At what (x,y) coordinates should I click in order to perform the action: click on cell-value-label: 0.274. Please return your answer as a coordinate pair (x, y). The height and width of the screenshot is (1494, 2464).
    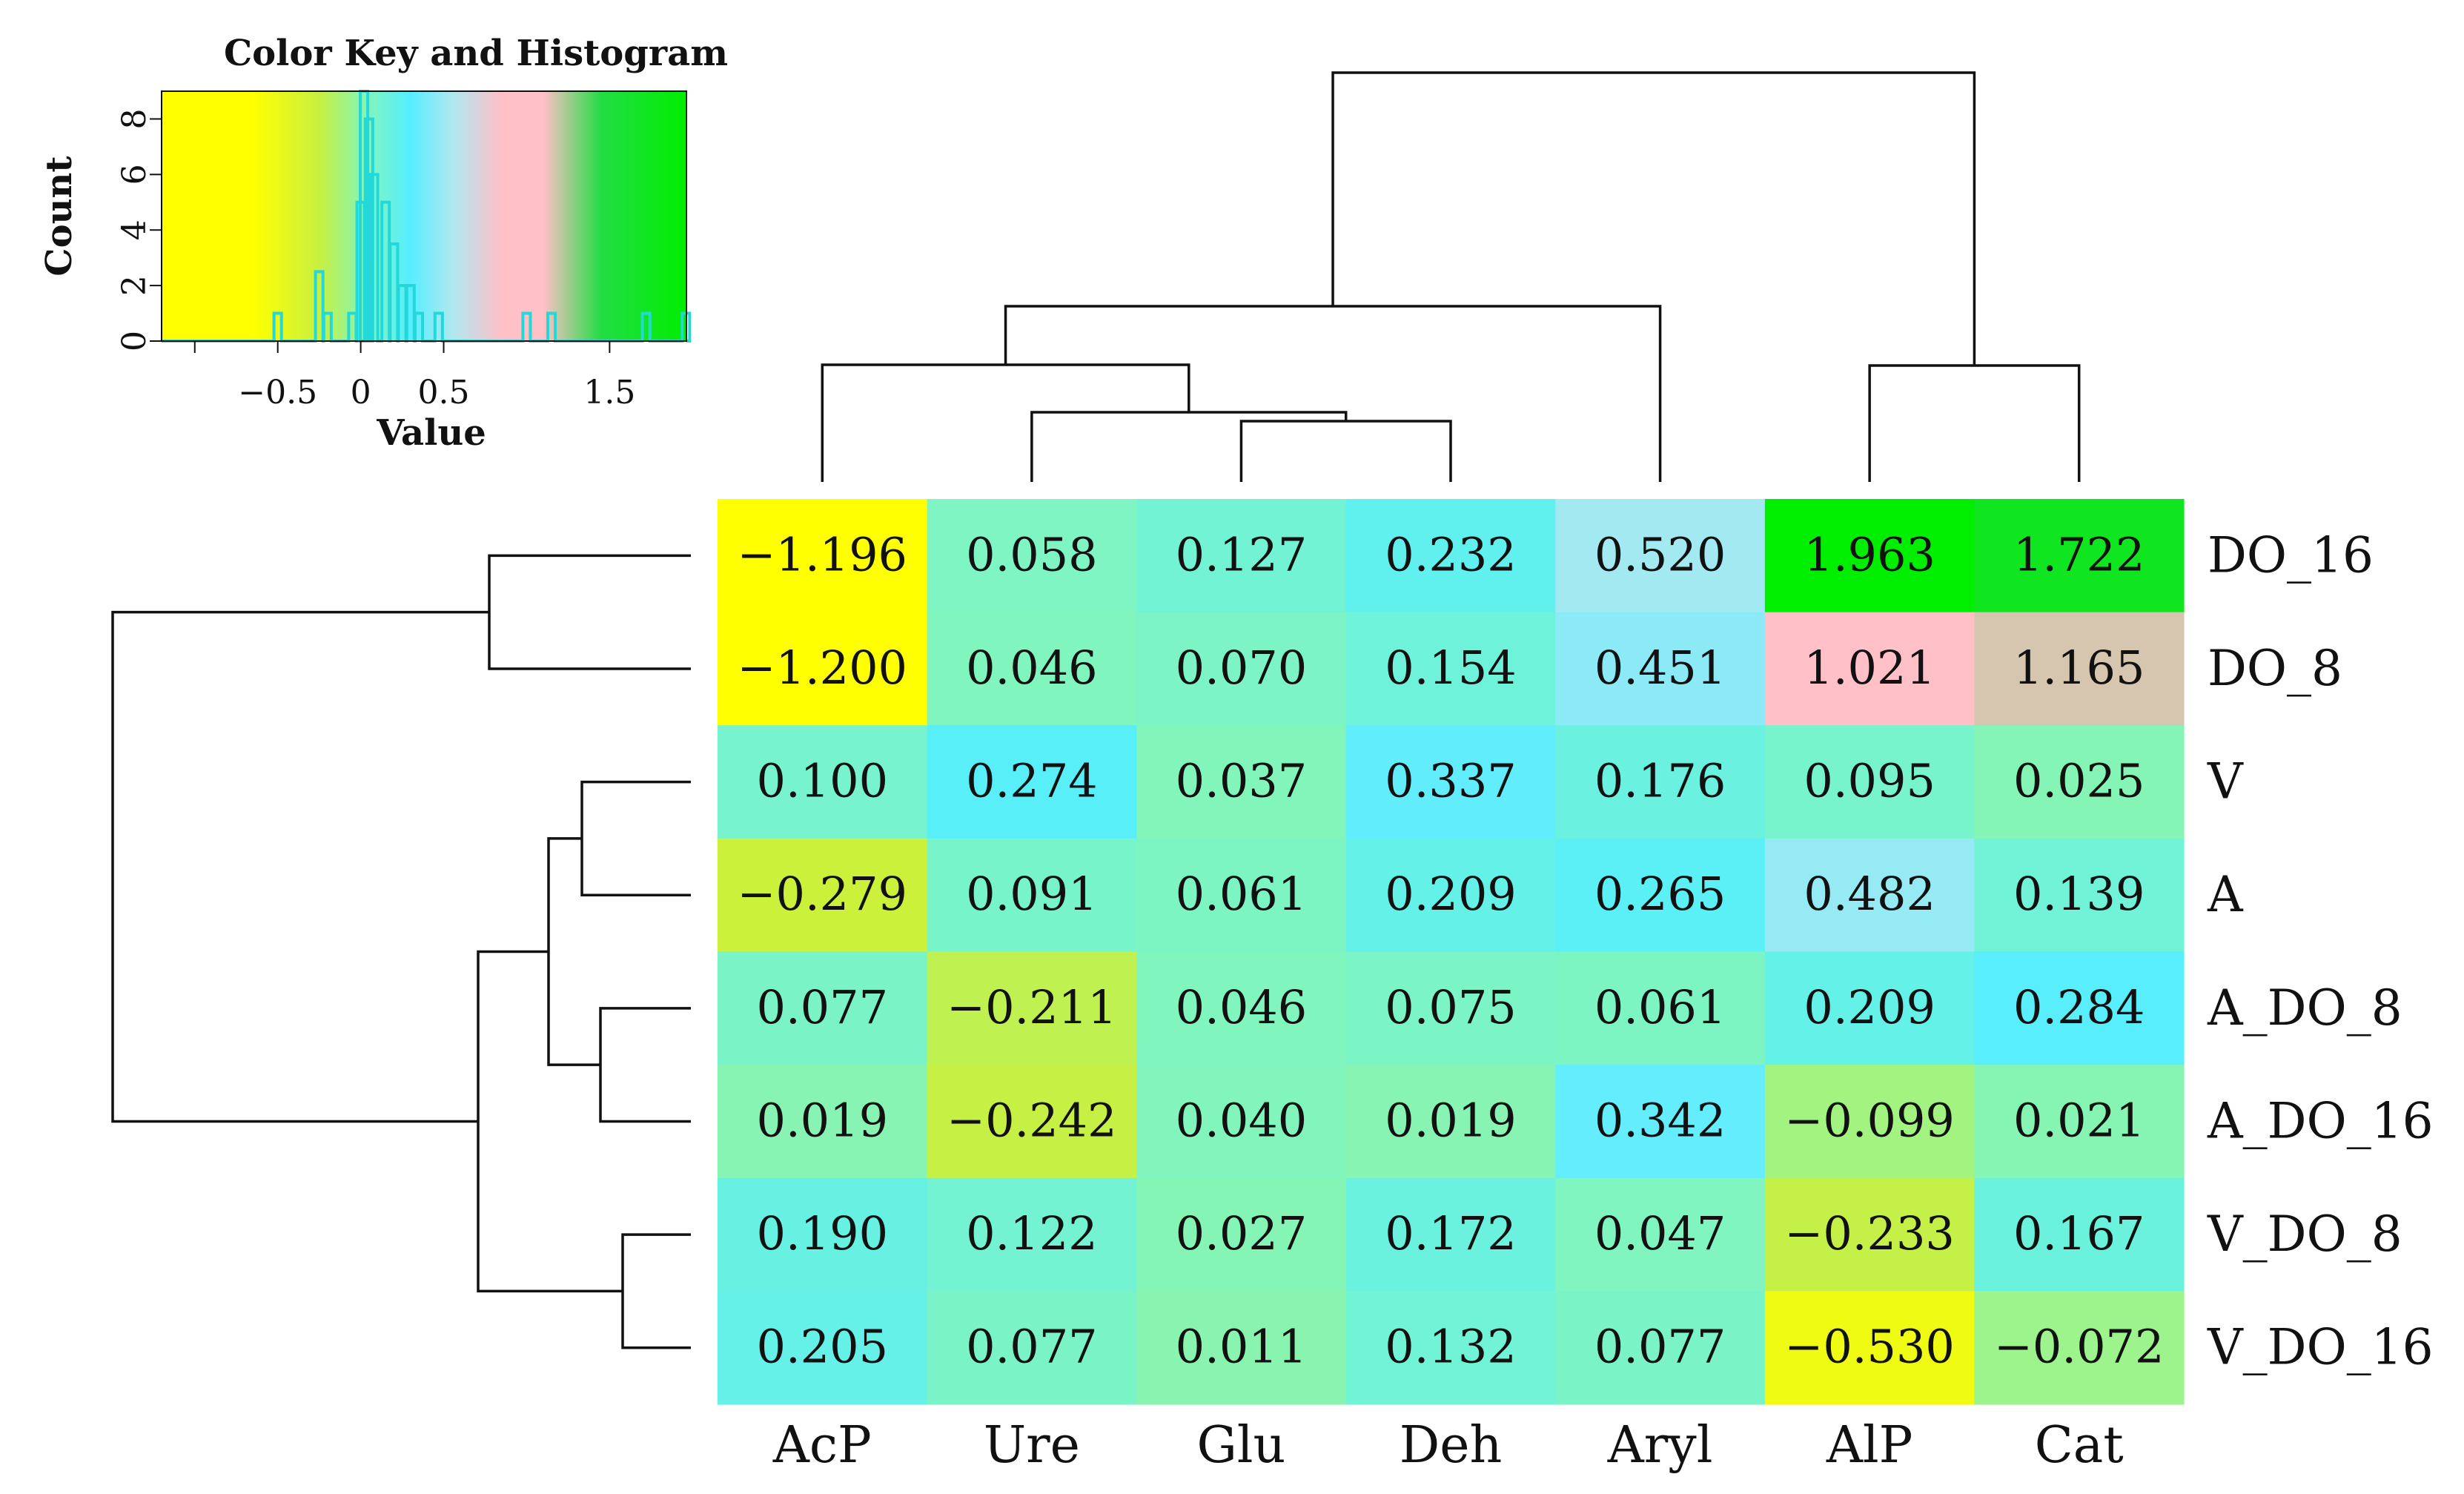
    Looking at the image, I should click on (1032, 781).